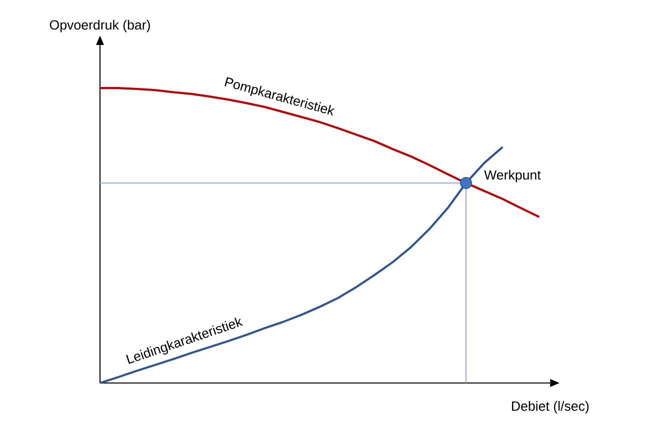  What do you see at coordinates (550, 407) in the screenshot?
I see `x-axis-title: Debiet (l/sec)` at bounding box center [550, 407].